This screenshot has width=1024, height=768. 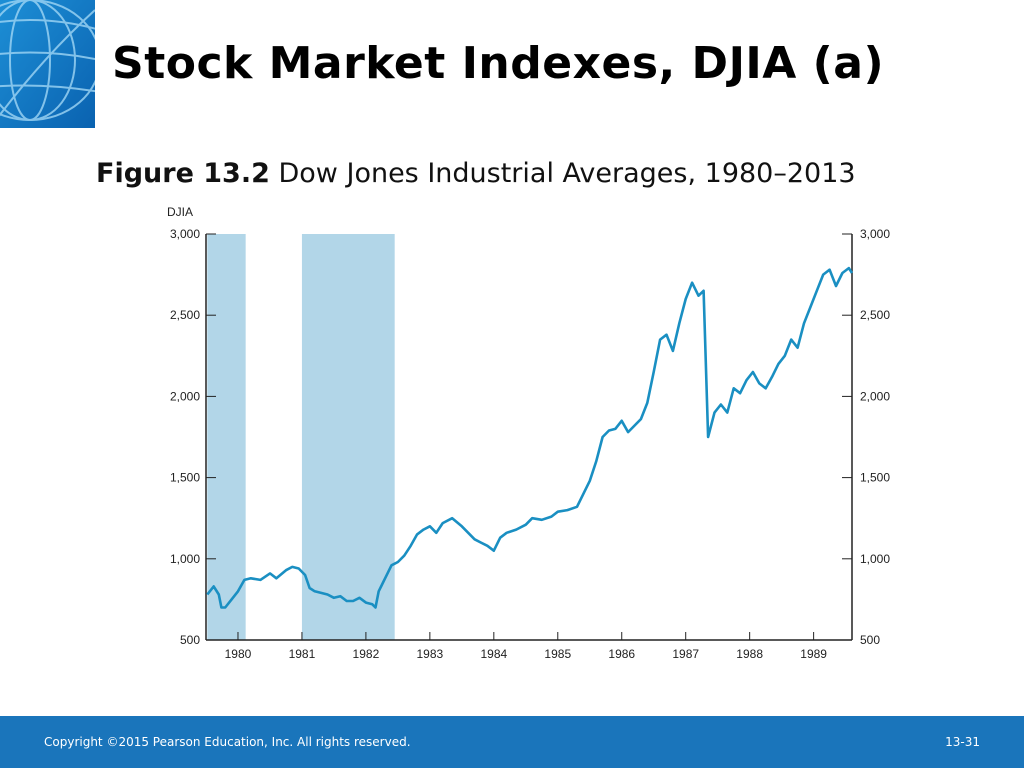 What do you see at coordinates (621, 654) in the screenshot?
I see `x-tick-label: 1986` at bounding box center [621, 654].